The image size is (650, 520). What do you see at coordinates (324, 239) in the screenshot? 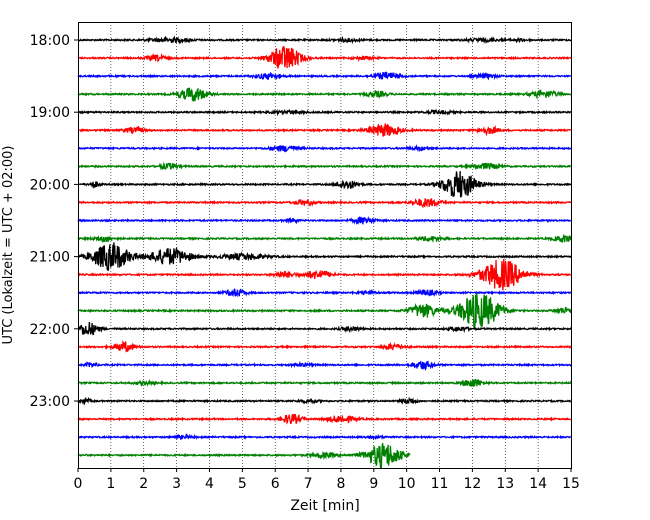
I see `trace-2045` at bounding box center [324, 239].